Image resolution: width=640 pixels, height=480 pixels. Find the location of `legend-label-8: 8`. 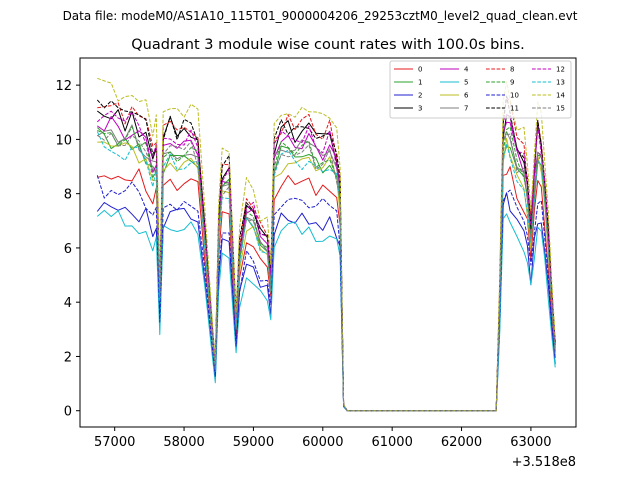

legend-label-8: 8 is located at coordinates (512, 70).